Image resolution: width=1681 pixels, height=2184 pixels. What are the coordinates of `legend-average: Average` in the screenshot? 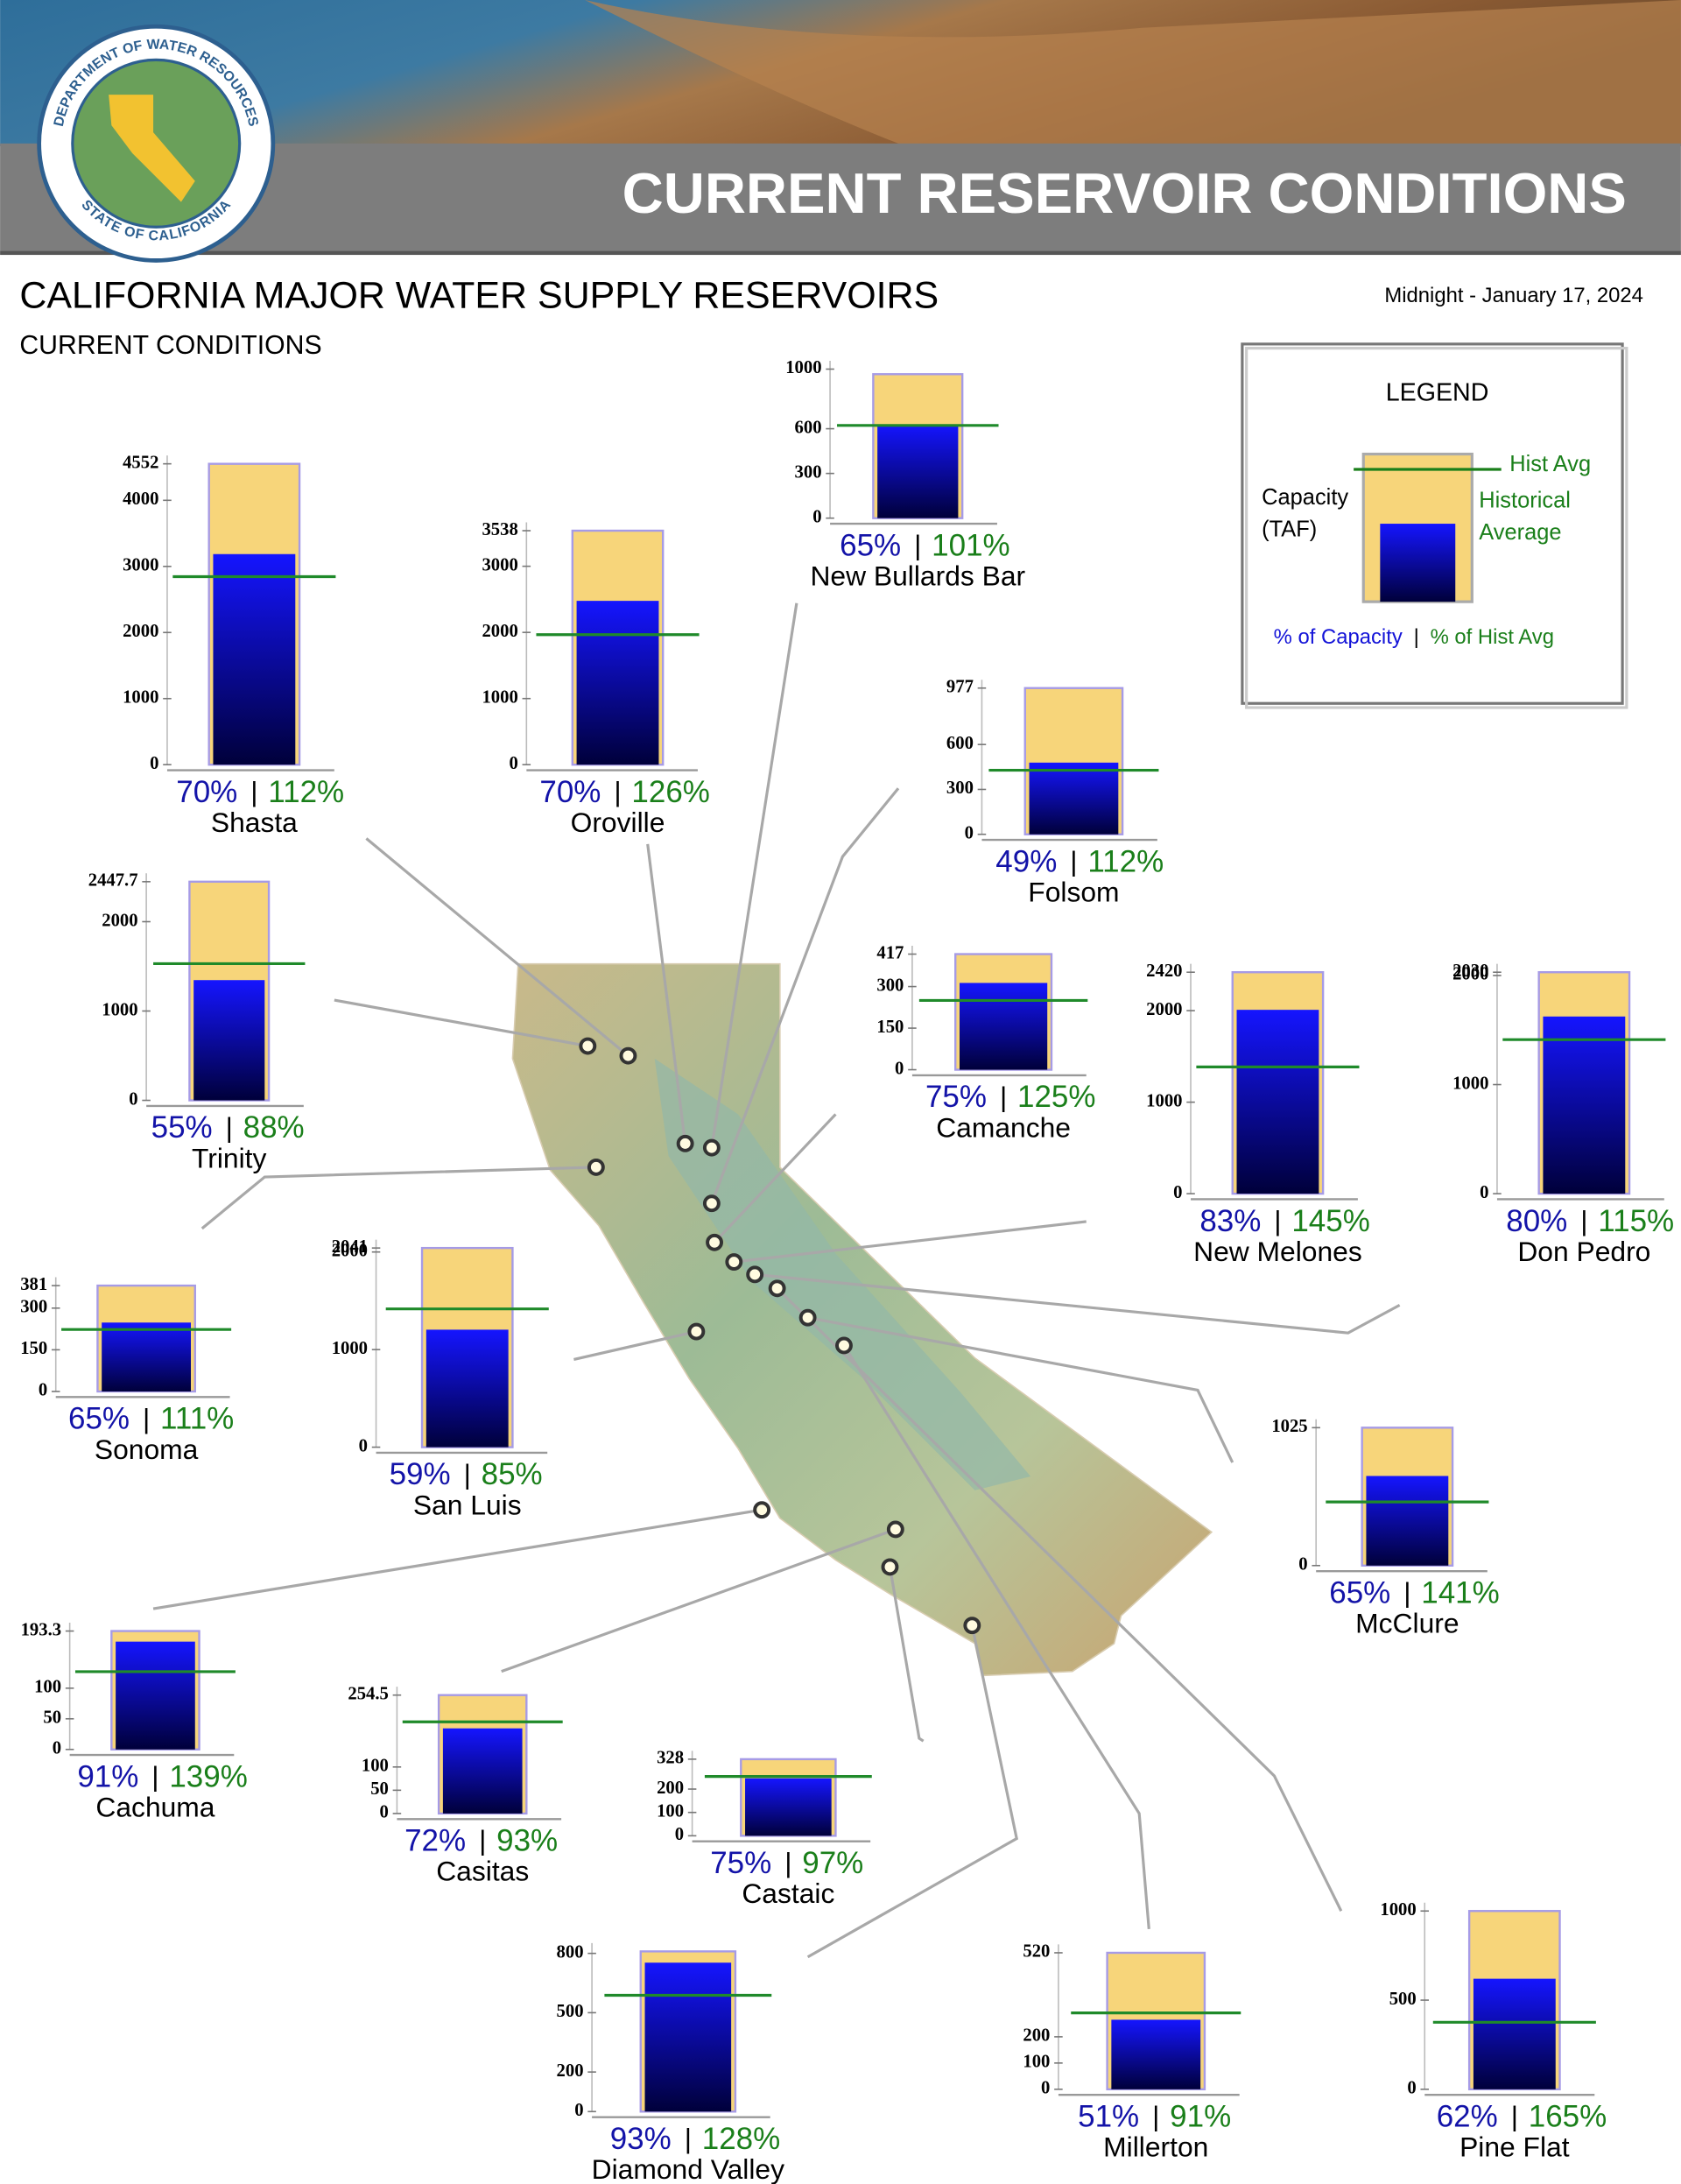 It's located at (1520, 532).